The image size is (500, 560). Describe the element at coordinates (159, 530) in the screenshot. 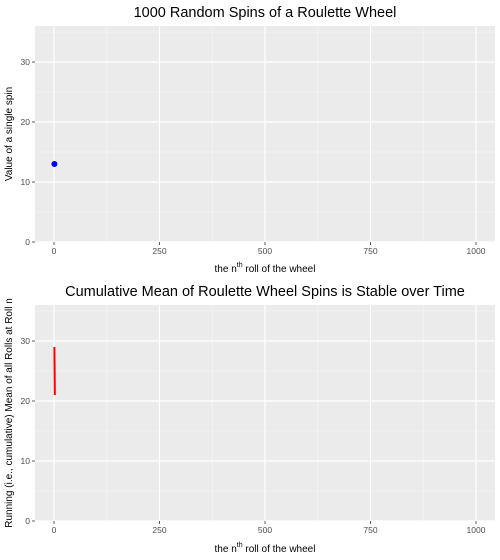

I see `chart-2-x-tick-label: 250` at that location.